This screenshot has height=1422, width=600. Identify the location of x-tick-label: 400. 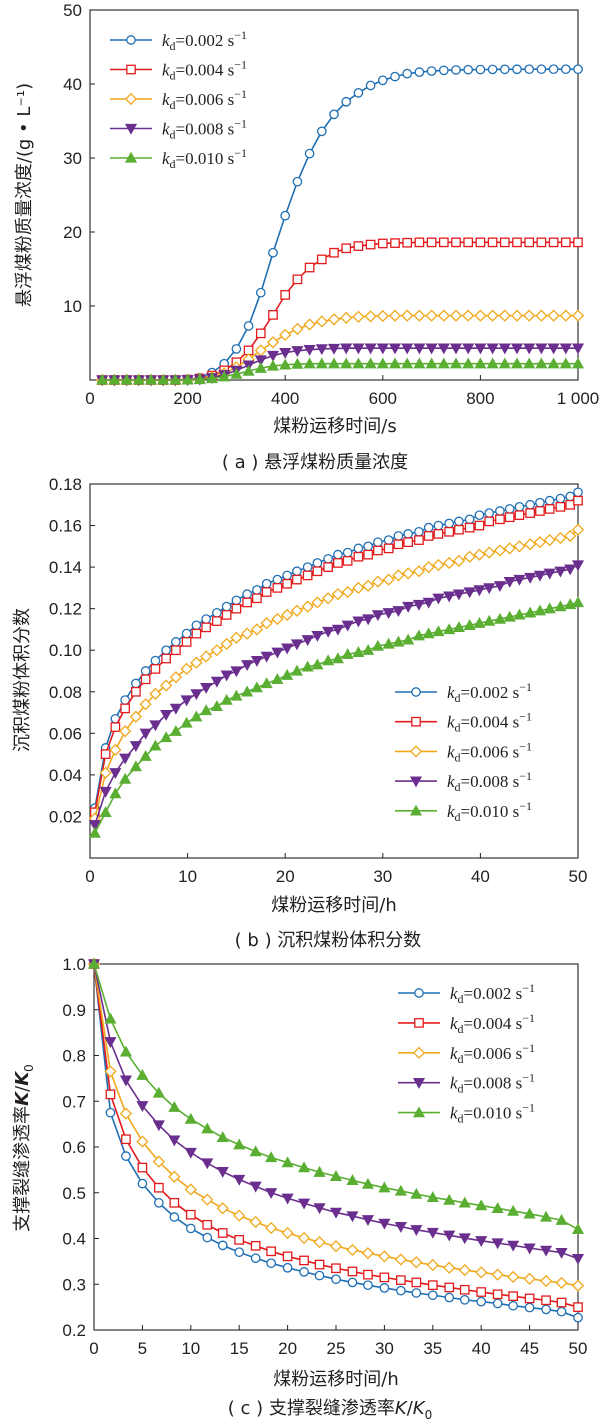
(285, 398).